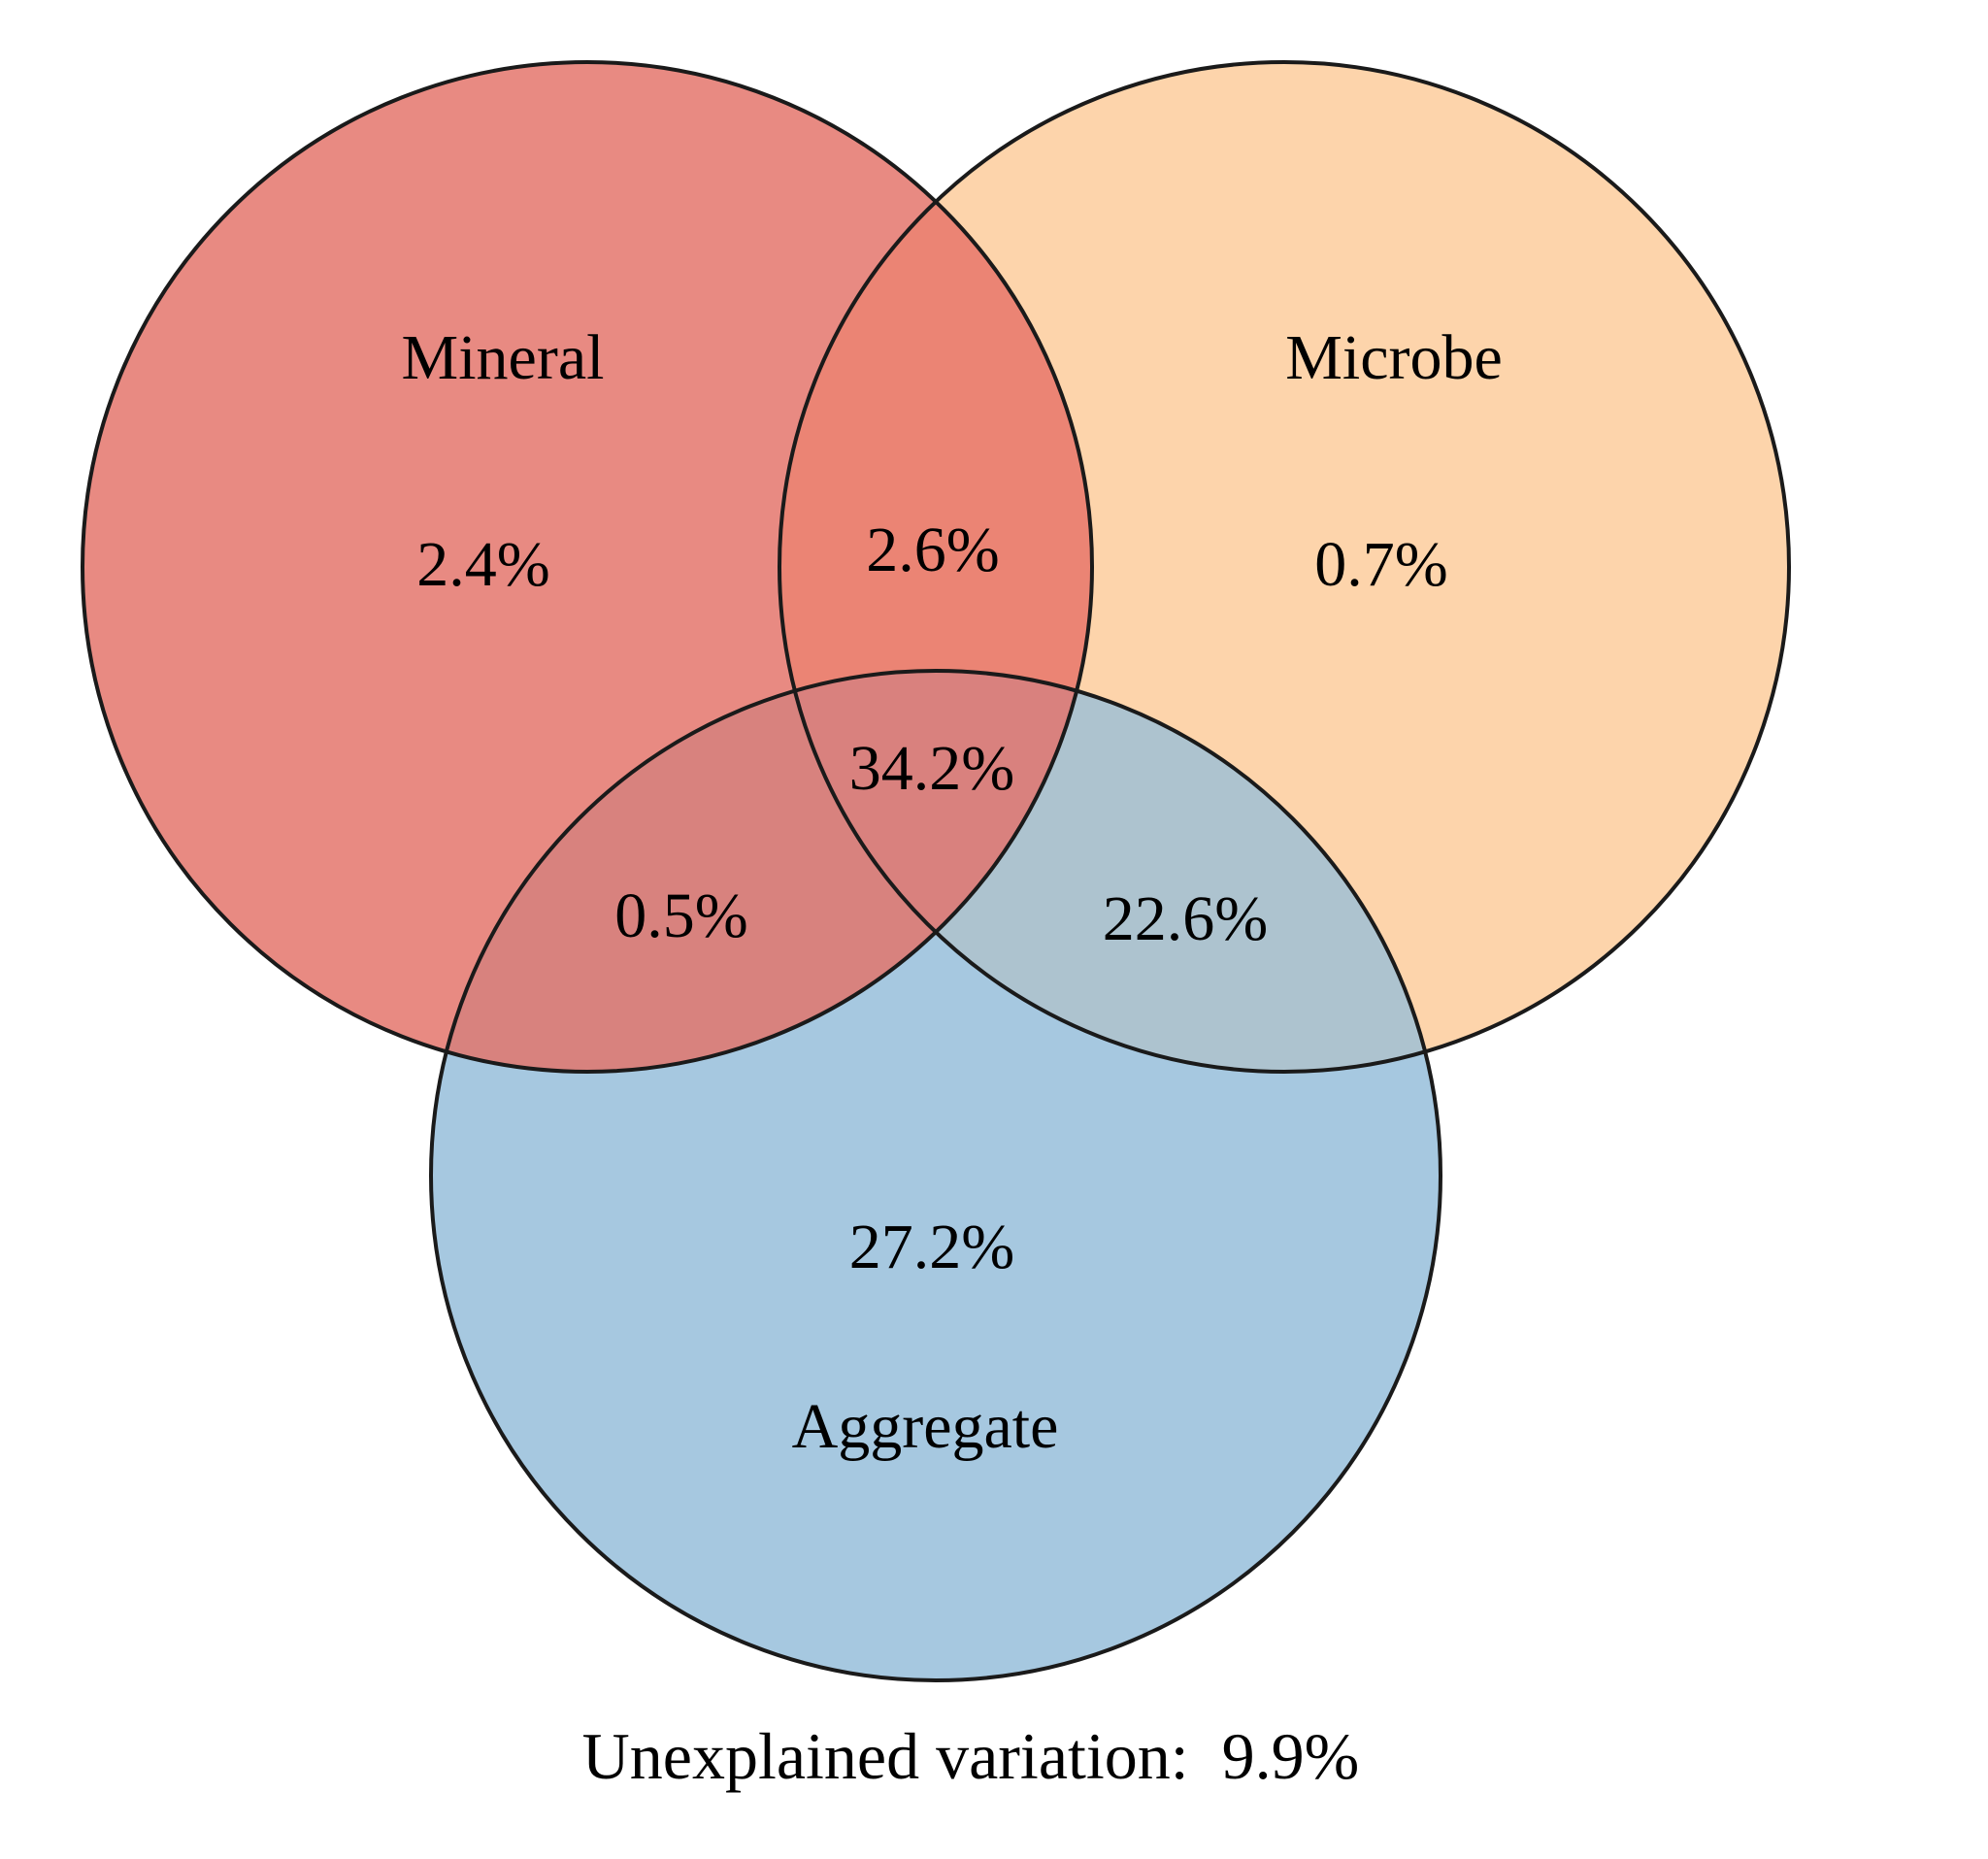 This screenshot has height=1859, width=1988. What do you see at coordinates (971, 1756) in the screenshot?
I see `unexplained-variation: Unexplained variation: 9.9%` at bounding box center [971, 1756].